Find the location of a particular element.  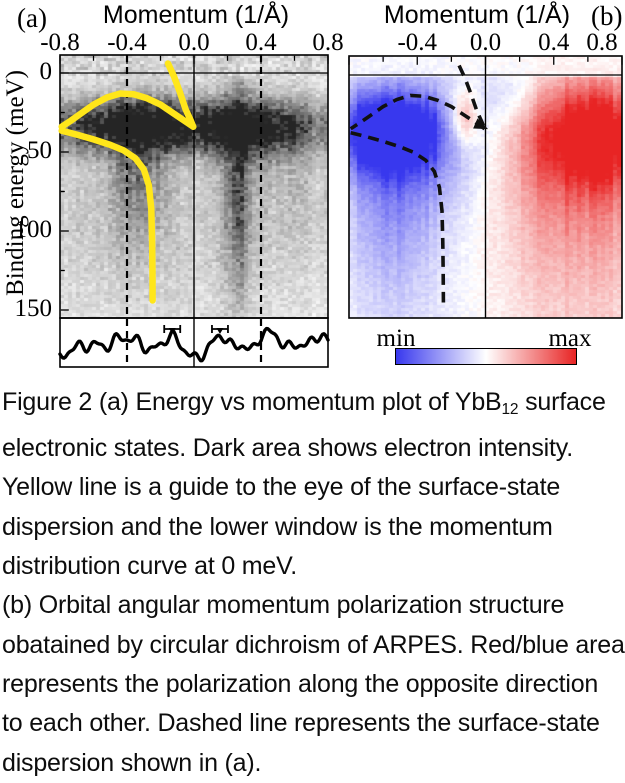

panel-a-momentum-axis-title: Momentum (1/Å) is located at coordinates (196, 15).